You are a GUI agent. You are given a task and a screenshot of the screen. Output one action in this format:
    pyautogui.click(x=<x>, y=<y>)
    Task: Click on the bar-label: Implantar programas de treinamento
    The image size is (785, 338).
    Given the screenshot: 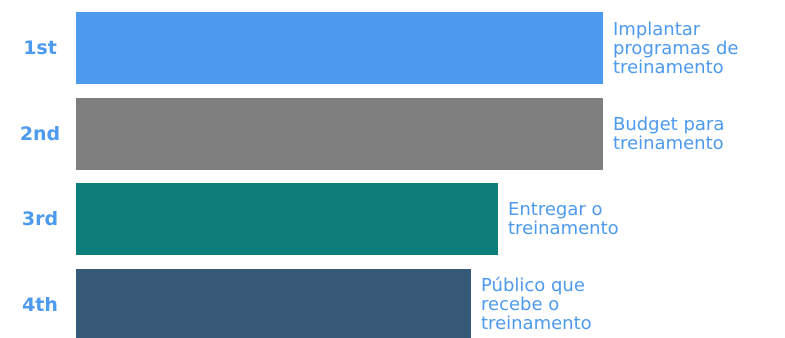 What is the action you would take?
    pyautogui.click(x=675, y=48)
    